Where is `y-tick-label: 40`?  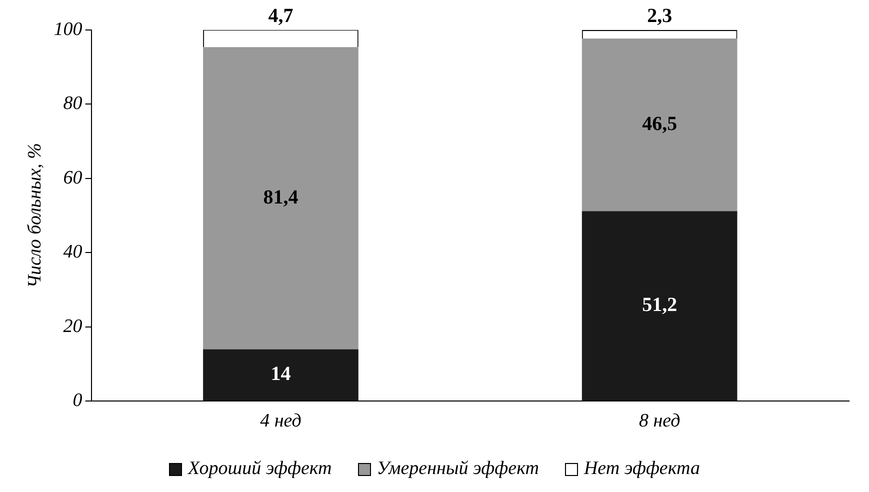 y-tick-label: 40 is located at coordinates (73, 252).